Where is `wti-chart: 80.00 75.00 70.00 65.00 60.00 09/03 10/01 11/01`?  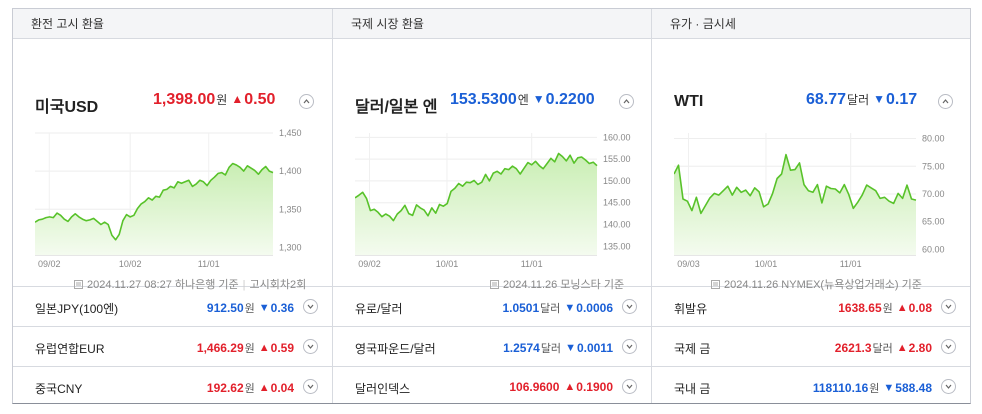 wti-chart: 80.00 75.00 70.00 65.00 60.00 09/03 10/01 11/01 is located at coordinates (815, 198).